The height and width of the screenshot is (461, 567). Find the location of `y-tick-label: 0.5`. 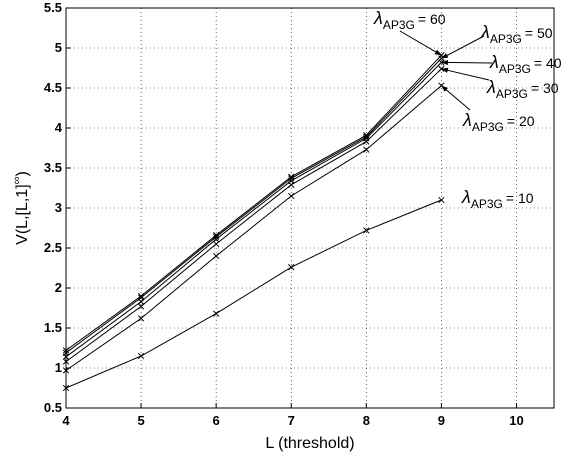

y-tick-label: 0.5 is located at coordinates (53, 407).